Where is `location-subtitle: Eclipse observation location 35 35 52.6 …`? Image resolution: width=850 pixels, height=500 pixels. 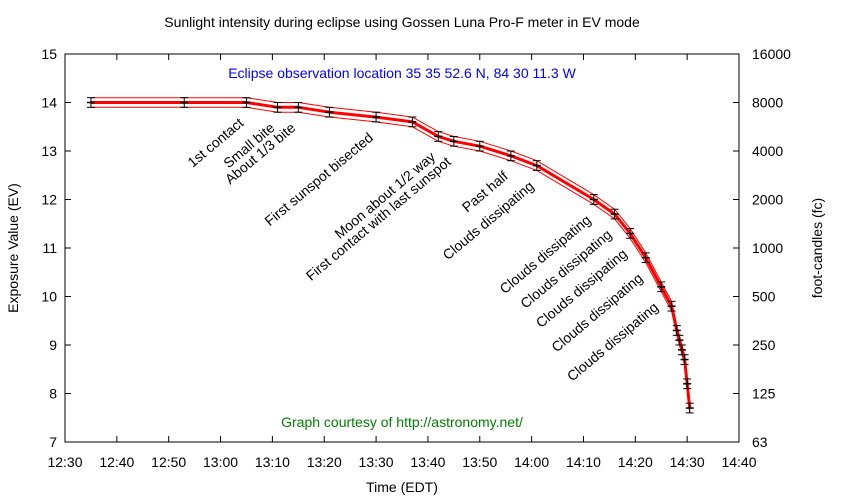 location-subtitle: Eclipse observation location 35 35 52.6 … is located at coordinates (402, 73).